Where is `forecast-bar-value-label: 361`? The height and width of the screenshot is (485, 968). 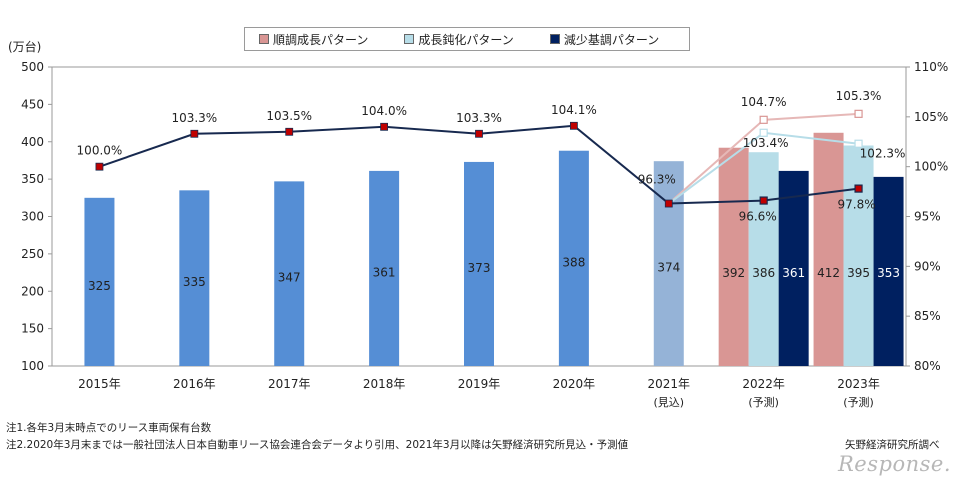
forecast-bar-value-label: 361 is located at coordinates (793, 273).